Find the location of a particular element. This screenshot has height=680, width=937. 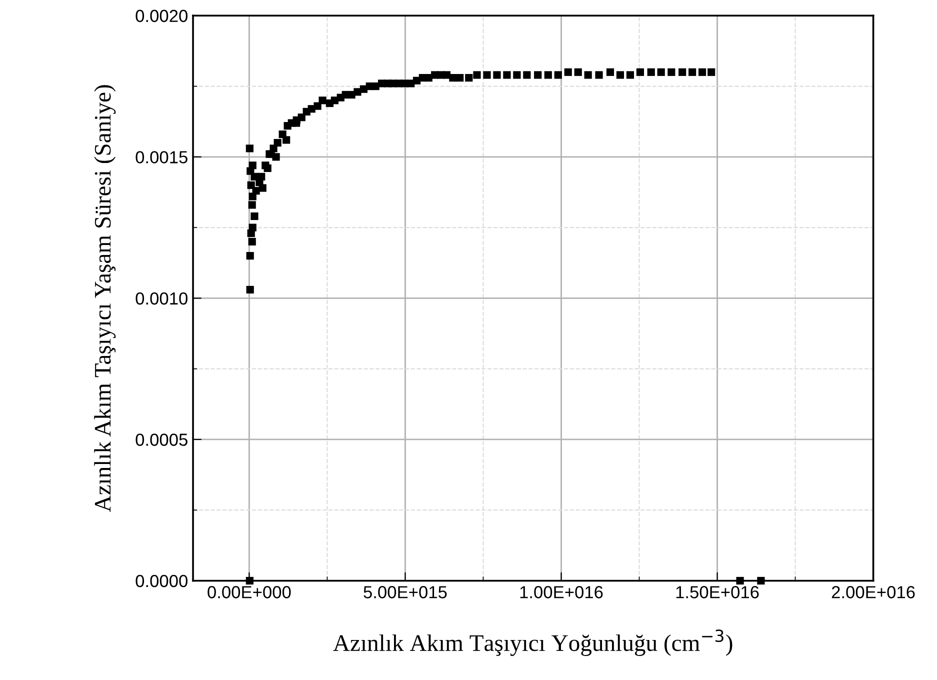

x-tick-label: 0.00E+000 is located at coordinates (249, 592).